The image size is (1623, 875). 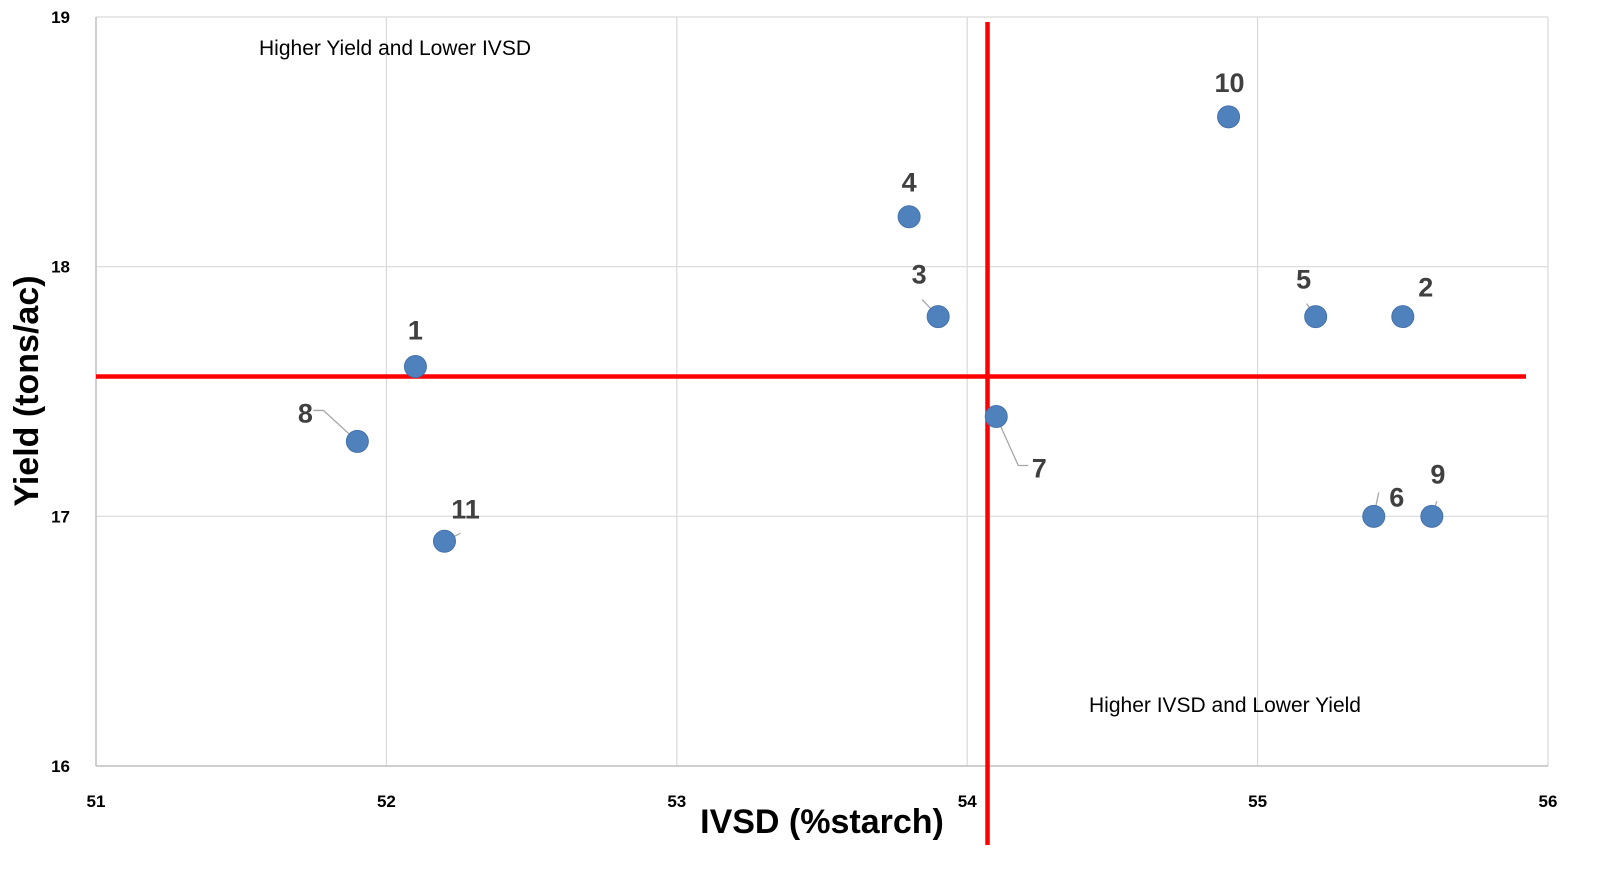 I want to click on x-tick-label: 53, so click(x=676, y=801).